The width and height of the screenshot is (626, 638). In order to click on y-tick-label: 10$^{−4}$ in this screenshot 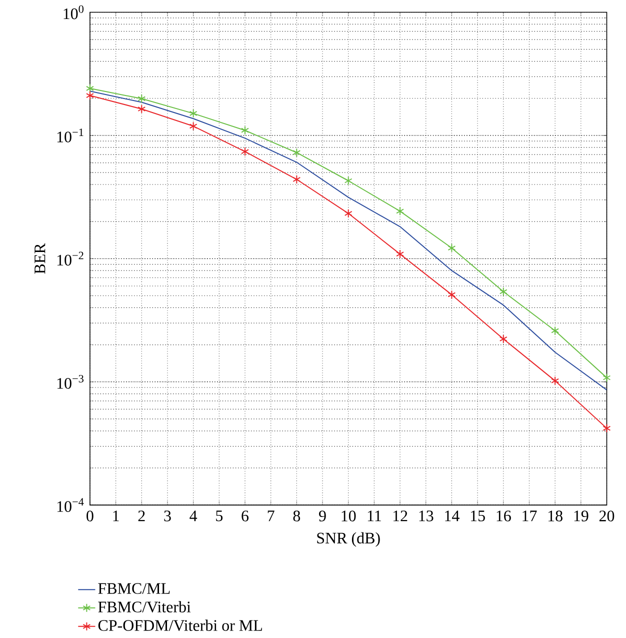, I will do `click(71, 505)`.